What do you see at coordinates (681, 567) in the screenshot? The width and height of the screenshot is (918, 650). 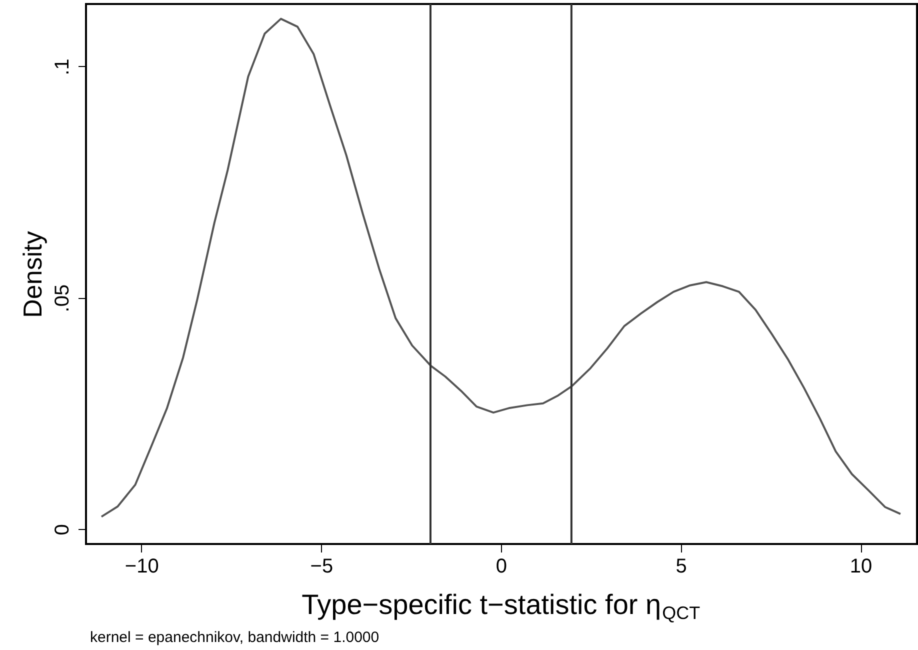 I see `x-tick-label: 5` at bounding box center [681, 567].